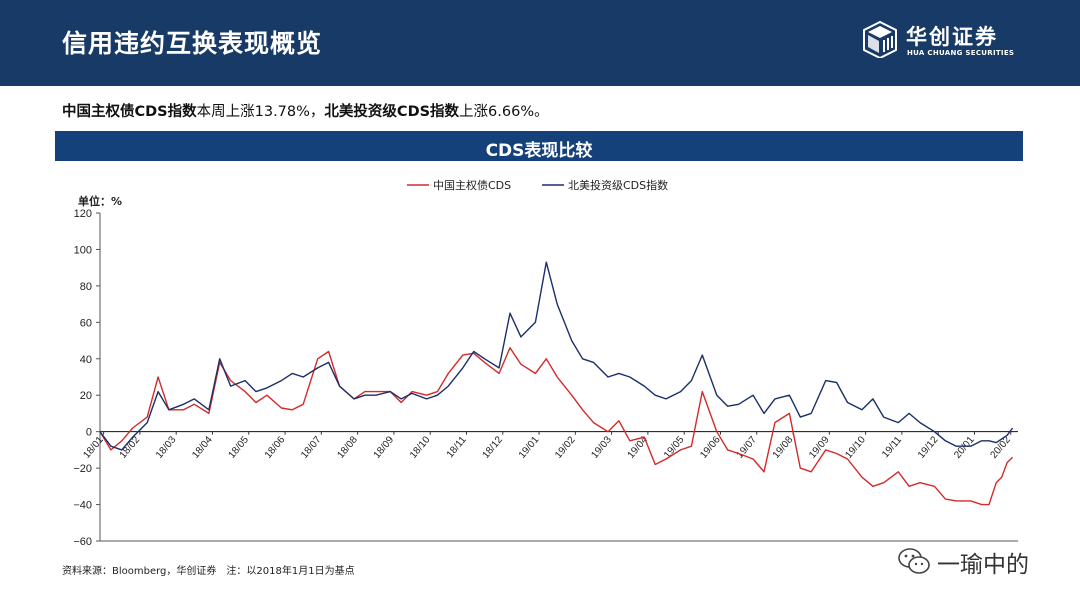 Image resolution: width=1080 pixels, height=608 pixels. Describe the element at coordinates (100, 201) in the screenshot. I see `y-unit-label: 单位：%` at that location.